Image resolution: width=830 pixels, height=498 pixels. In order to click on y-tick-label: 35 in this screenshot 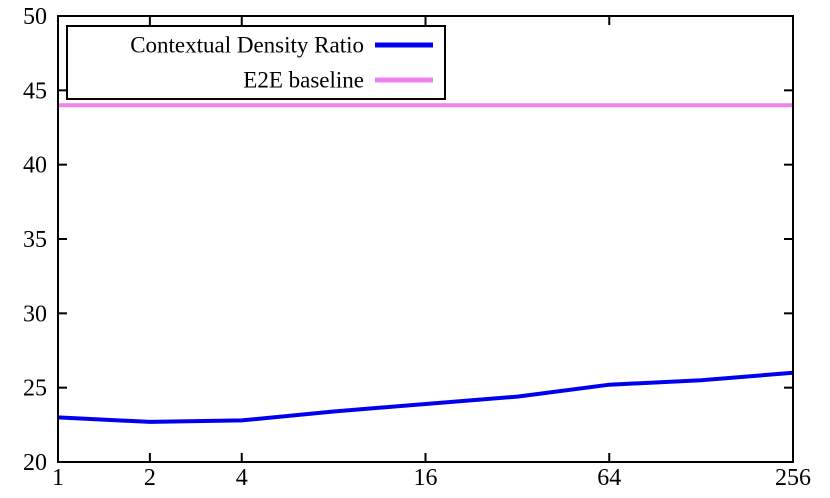, I will do `click(35, 240)`.